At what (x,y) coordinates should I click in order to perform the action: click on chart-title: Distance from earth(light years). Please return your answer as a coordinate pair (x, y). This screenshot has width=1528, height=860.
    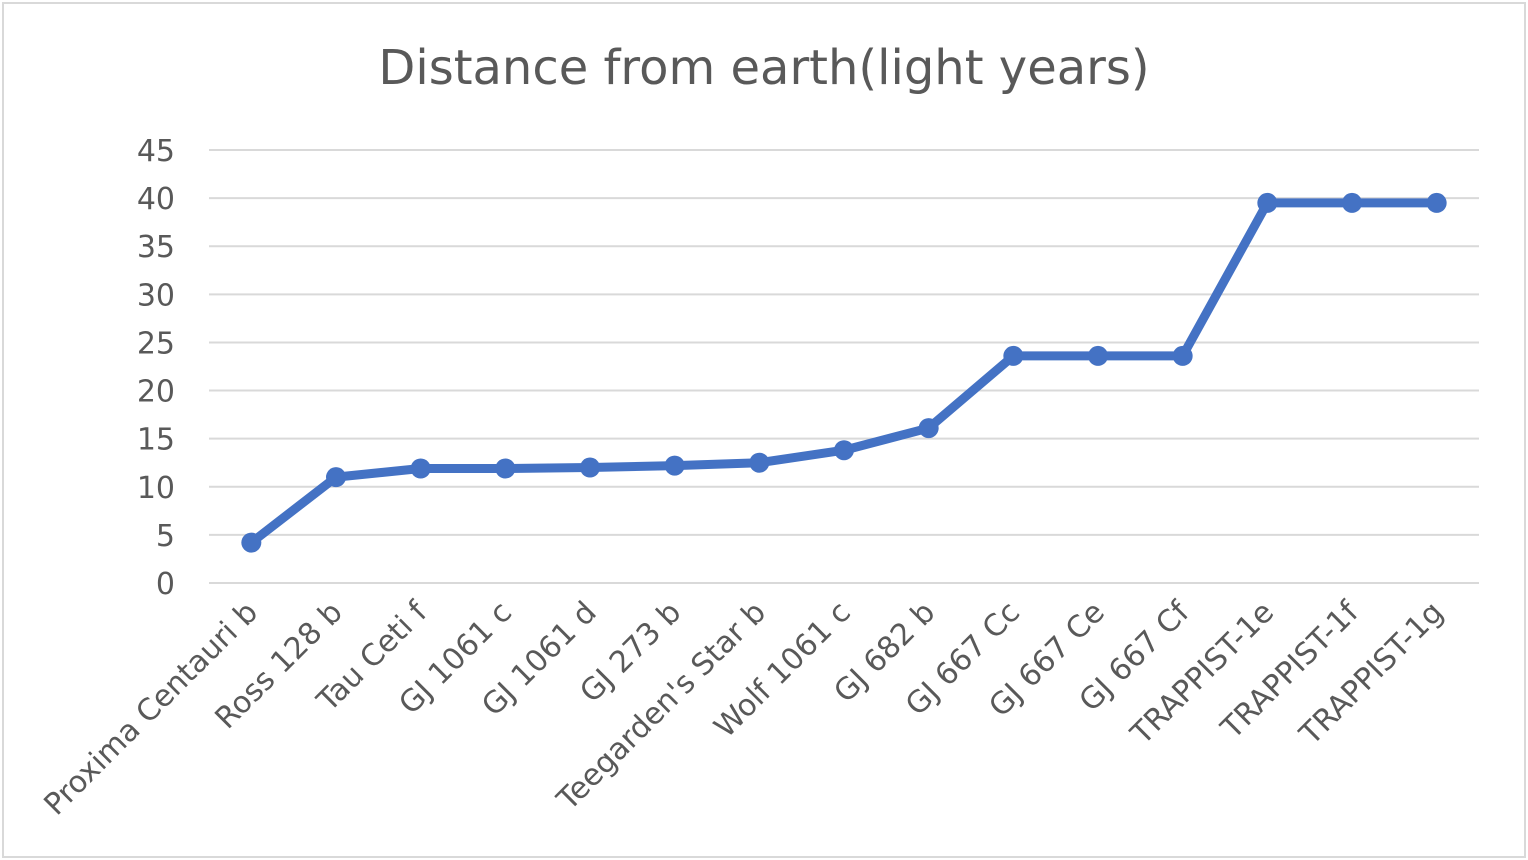
    Looking at the image, I should click on (764, 68).